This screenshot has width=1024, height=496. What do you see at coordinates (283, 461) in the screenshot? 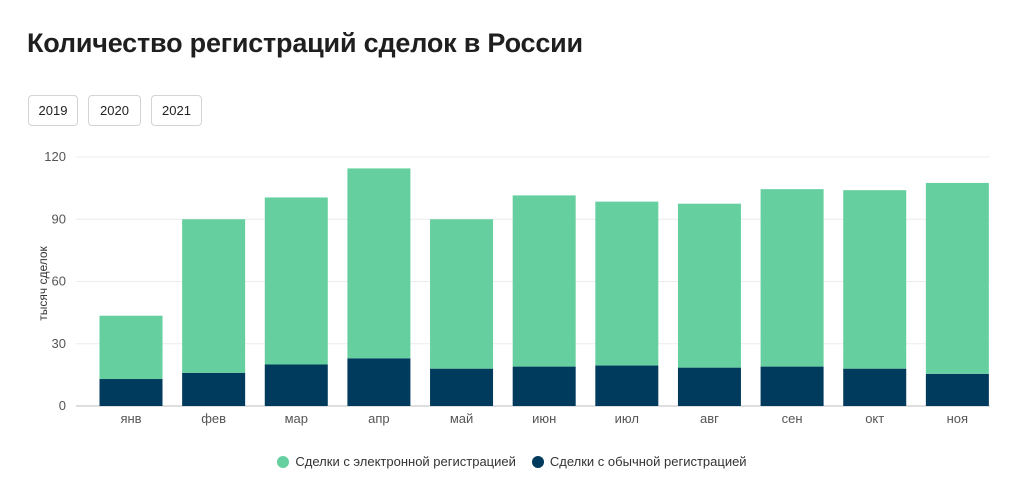
I see `legend-swatch-electronic` at bounding box center [283, 461].